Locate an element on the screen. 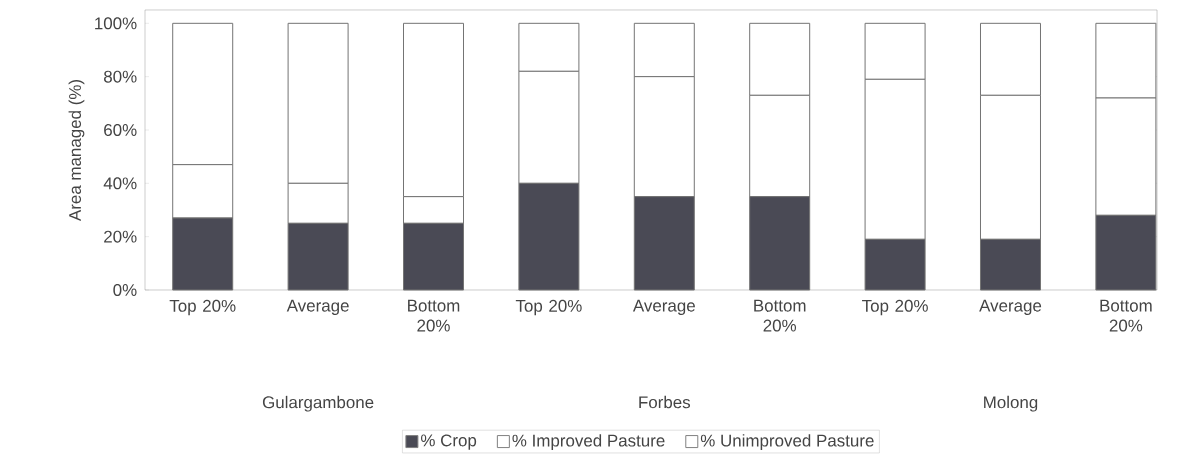  legend-label: % Improved Pasture is located at coordinates (588, 442).